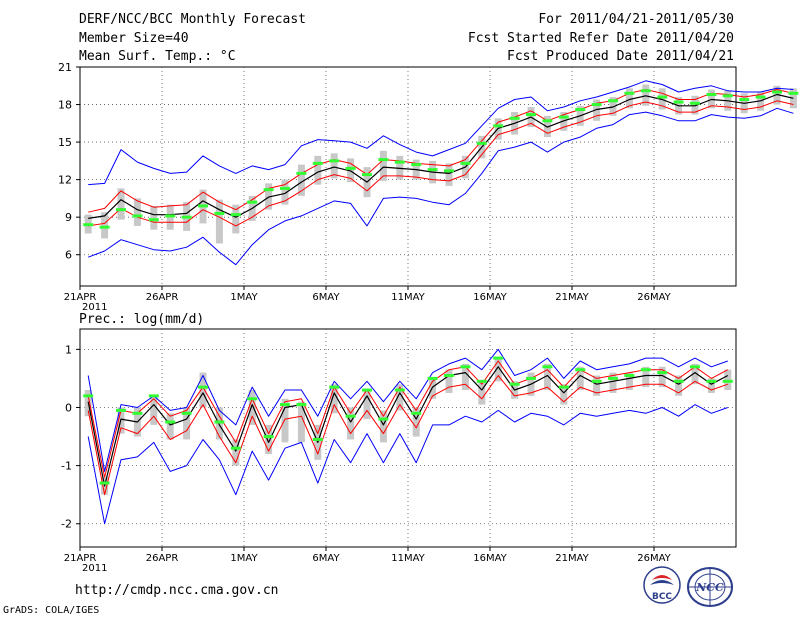  I want to click on member-size-label: Member Size=40, so click(134, 38).